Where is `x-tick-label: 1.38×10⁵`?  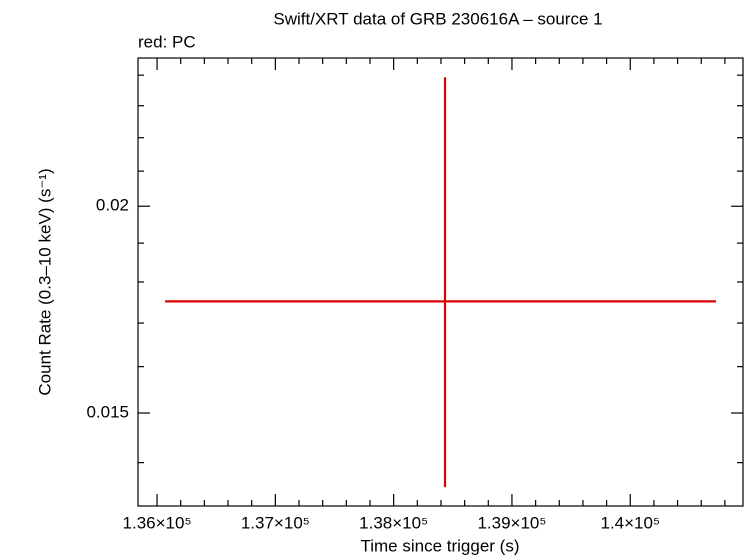 x-tick-label: 1.38×10⁵ is located at coordinates (393, 522).